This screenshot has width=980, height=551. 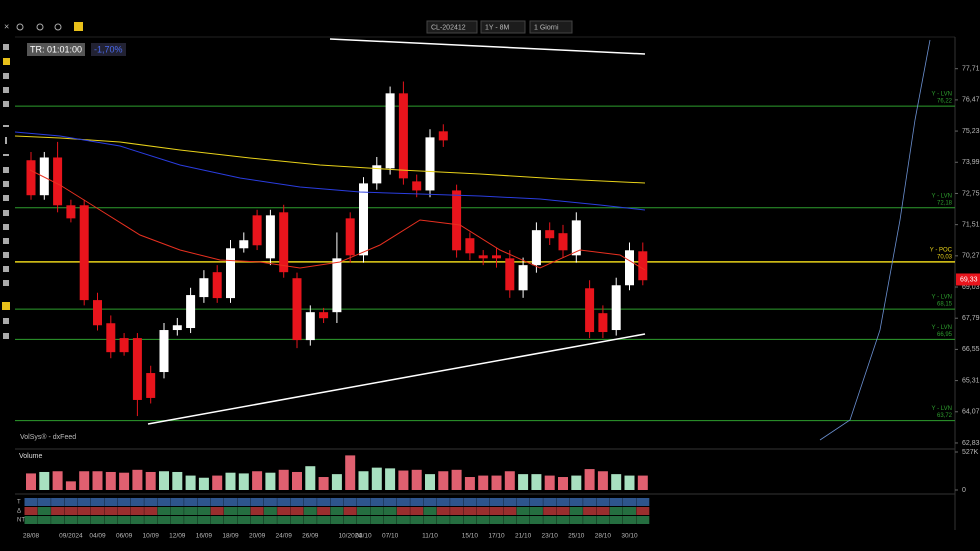 What do you see at coordinates (177, 536) in the screenshot?
I see `x-tick-label: 12/09` at bounding box center [177, 536].